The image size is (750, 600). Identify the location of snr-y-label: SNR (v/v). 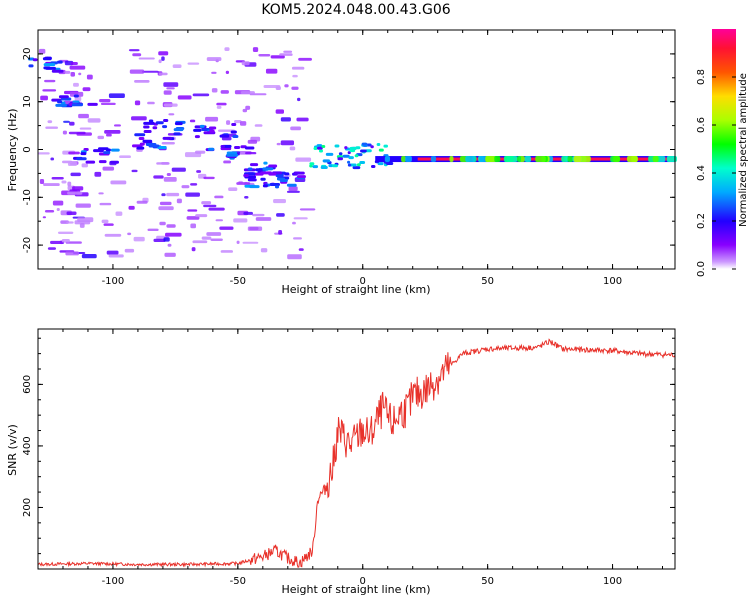
(12, 450).